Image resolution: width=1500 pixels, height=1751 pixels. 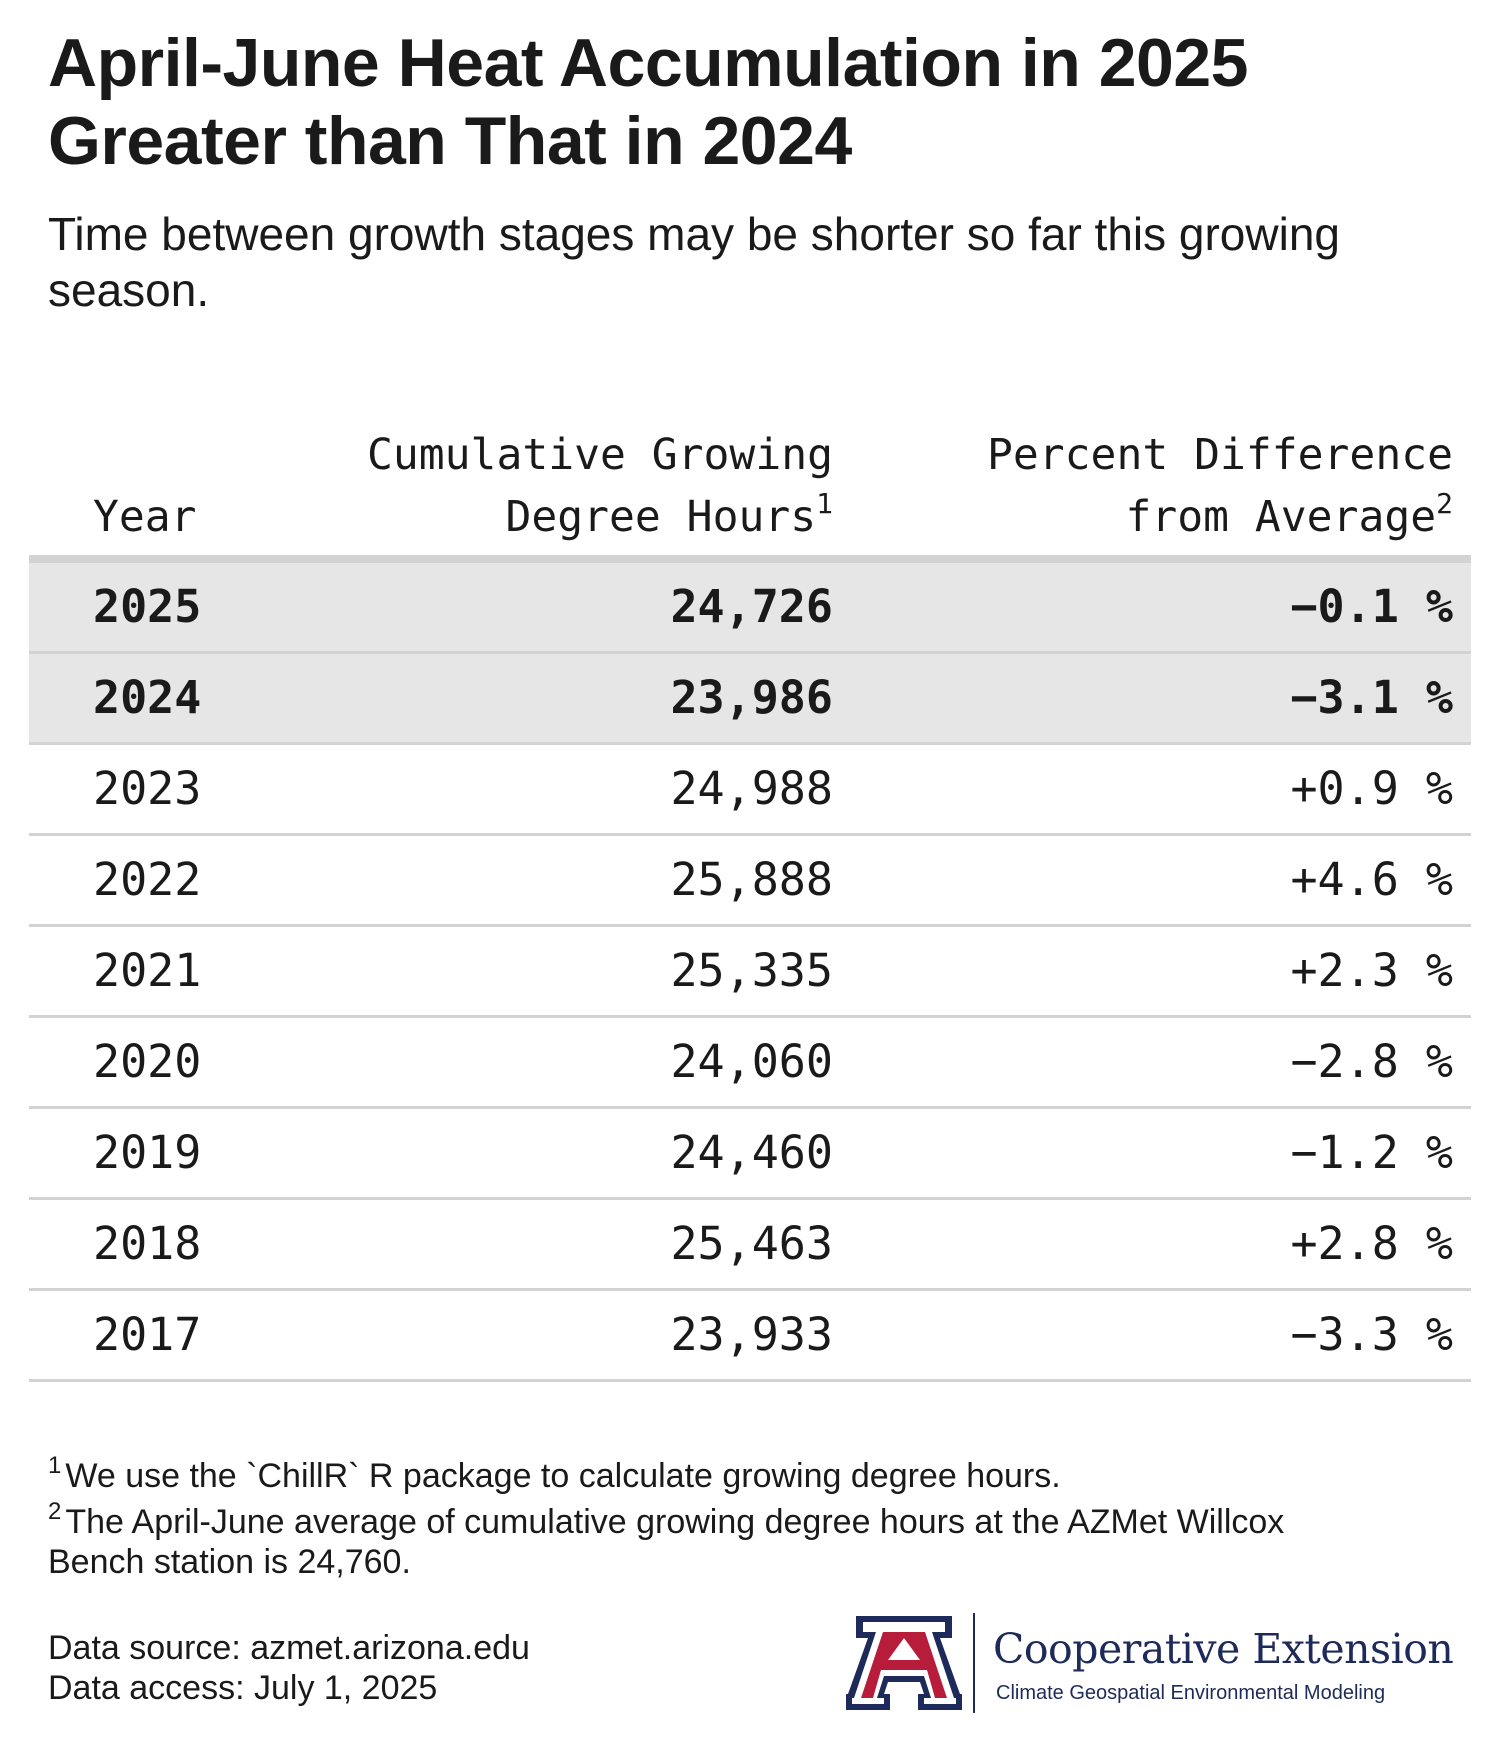 What do you see at coordinates (147, 1152) in the screenshot?
I see `cell-year: 2019` at bounding box center [147, 1152].